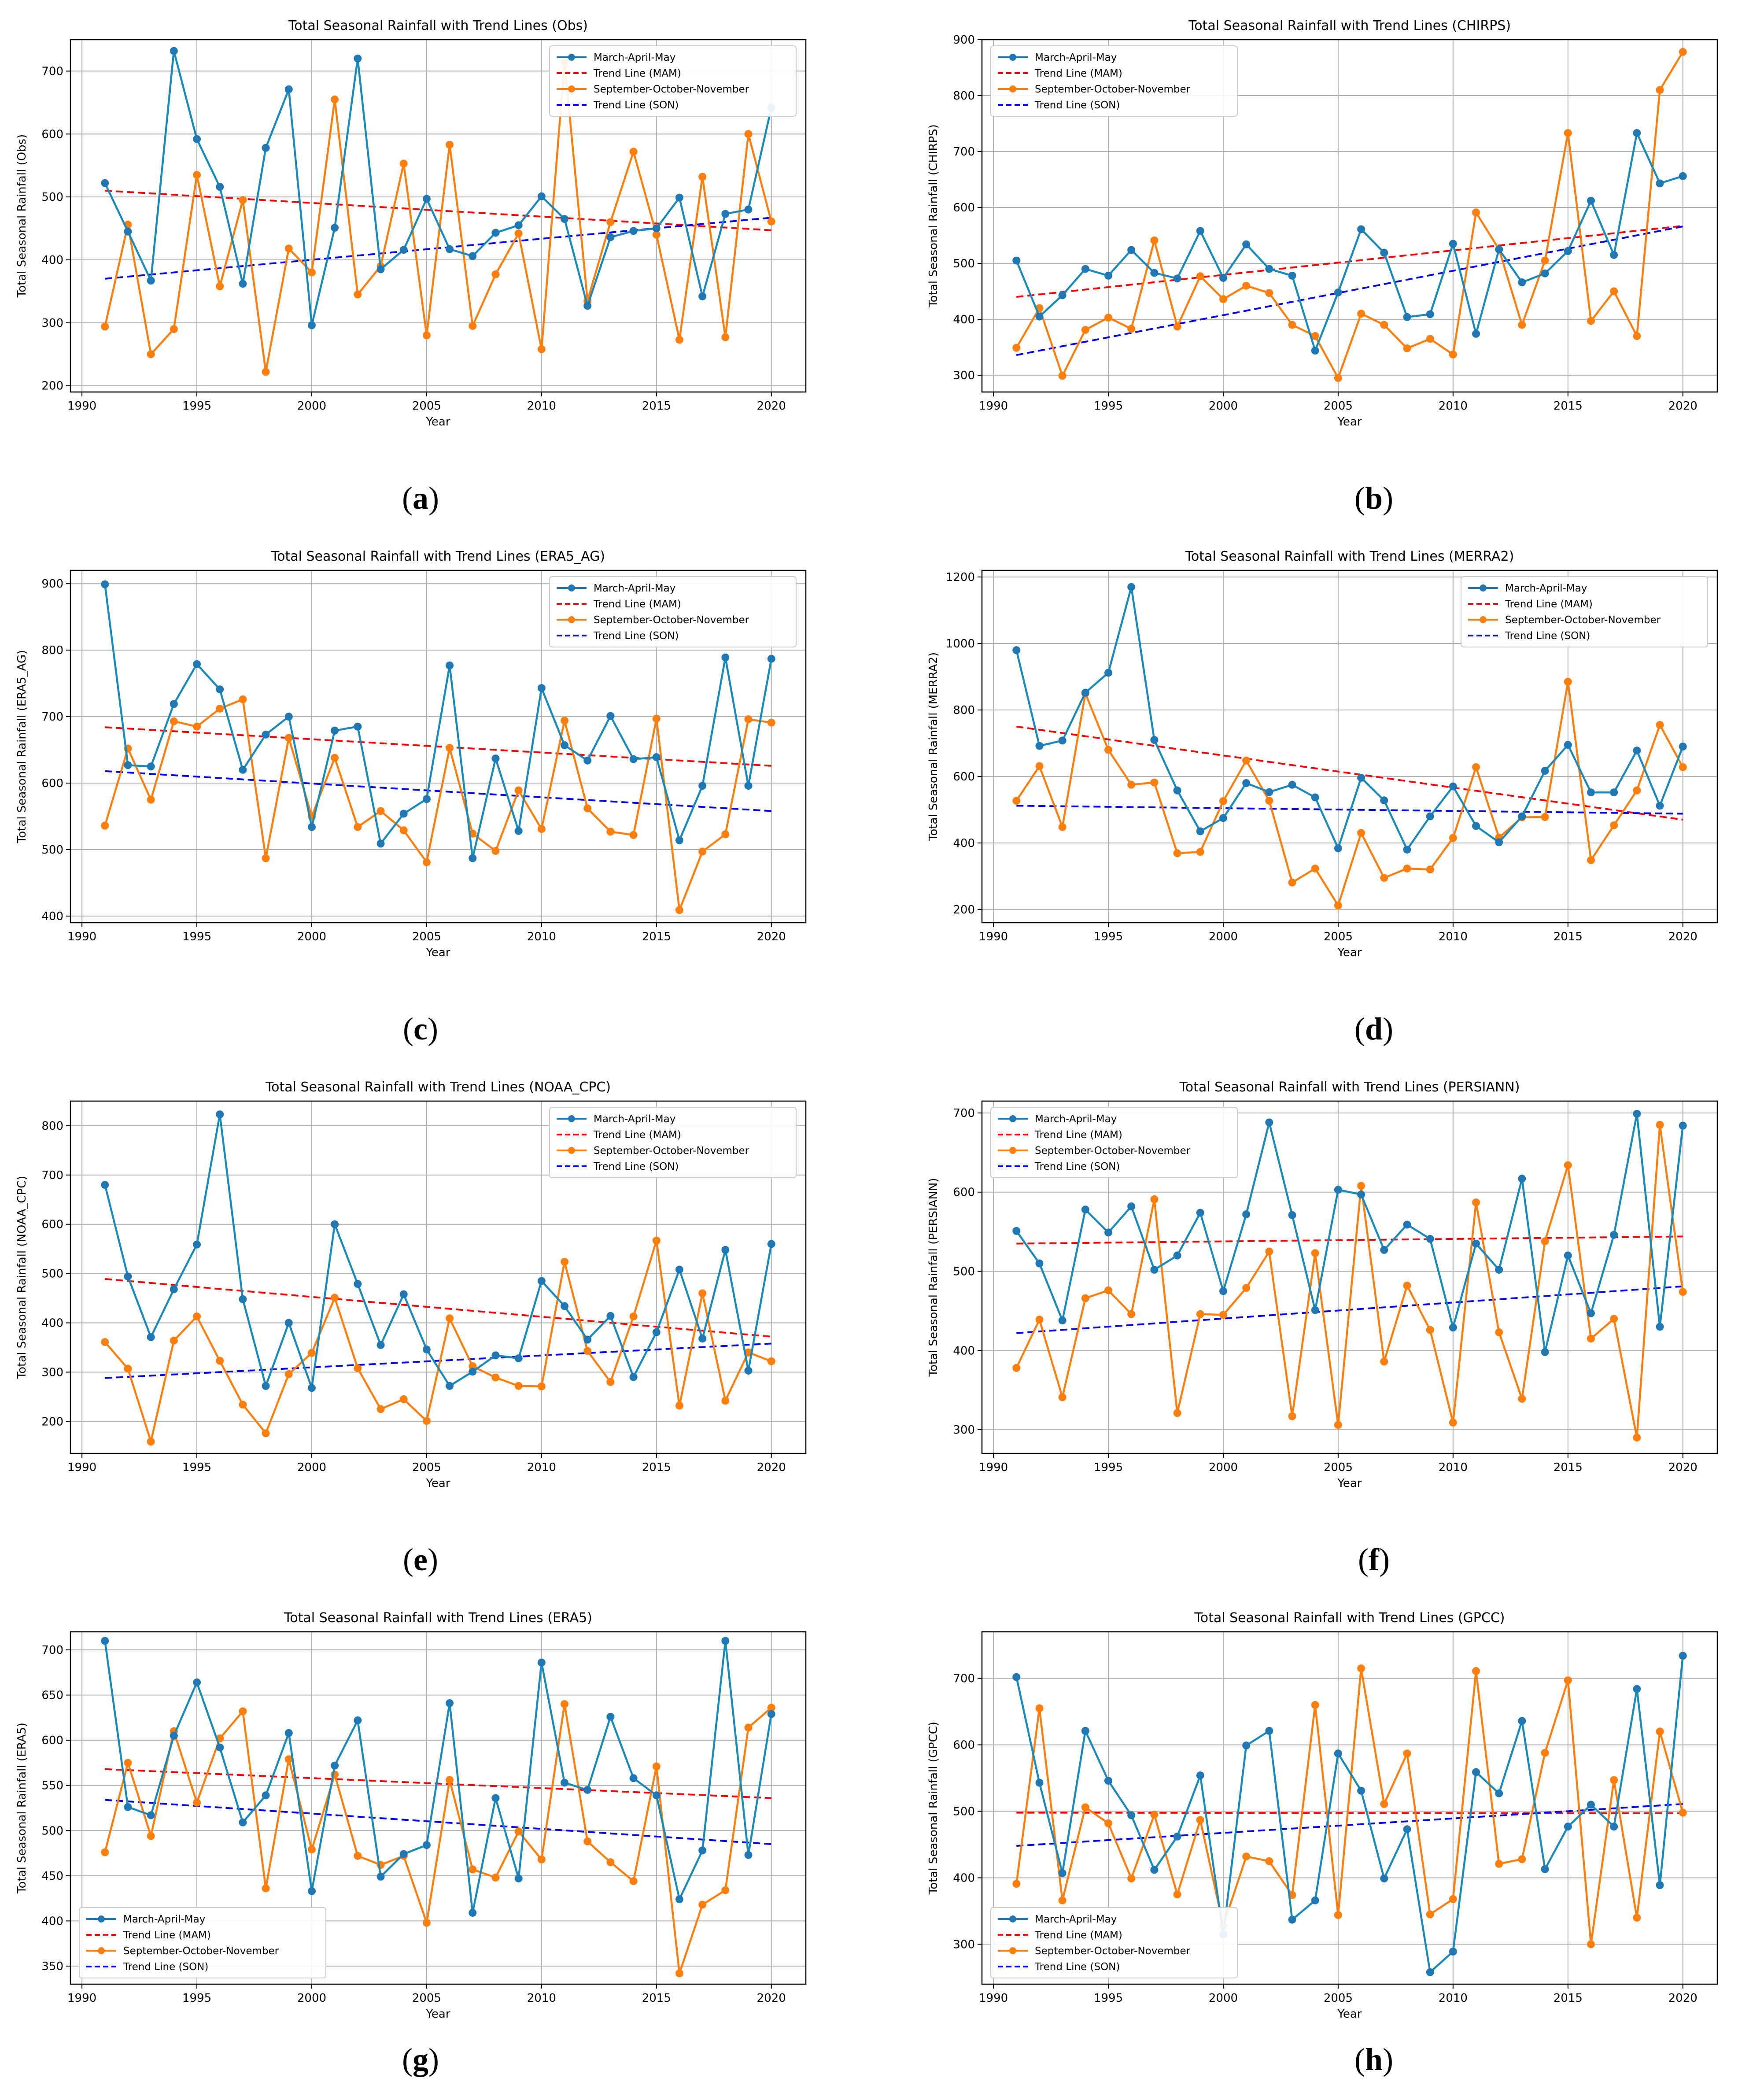 The height and width of the screenshot is (2100, 1764). I want to click on x-tick-label: 2005, so click(426, 1998).